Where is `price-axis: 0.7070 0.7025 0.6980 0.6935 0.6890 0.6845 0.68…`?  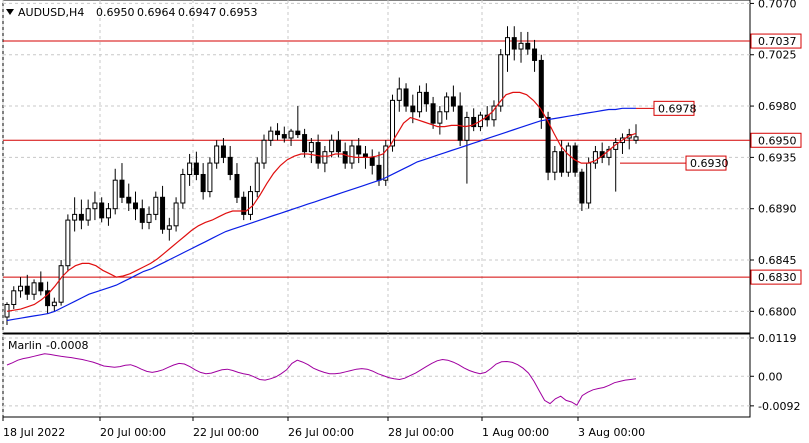
price-axis: 0.7070 0.7025 0.6980 0.6935 0.6890 0.6845 0.68… is located at coordinates (773, 159).